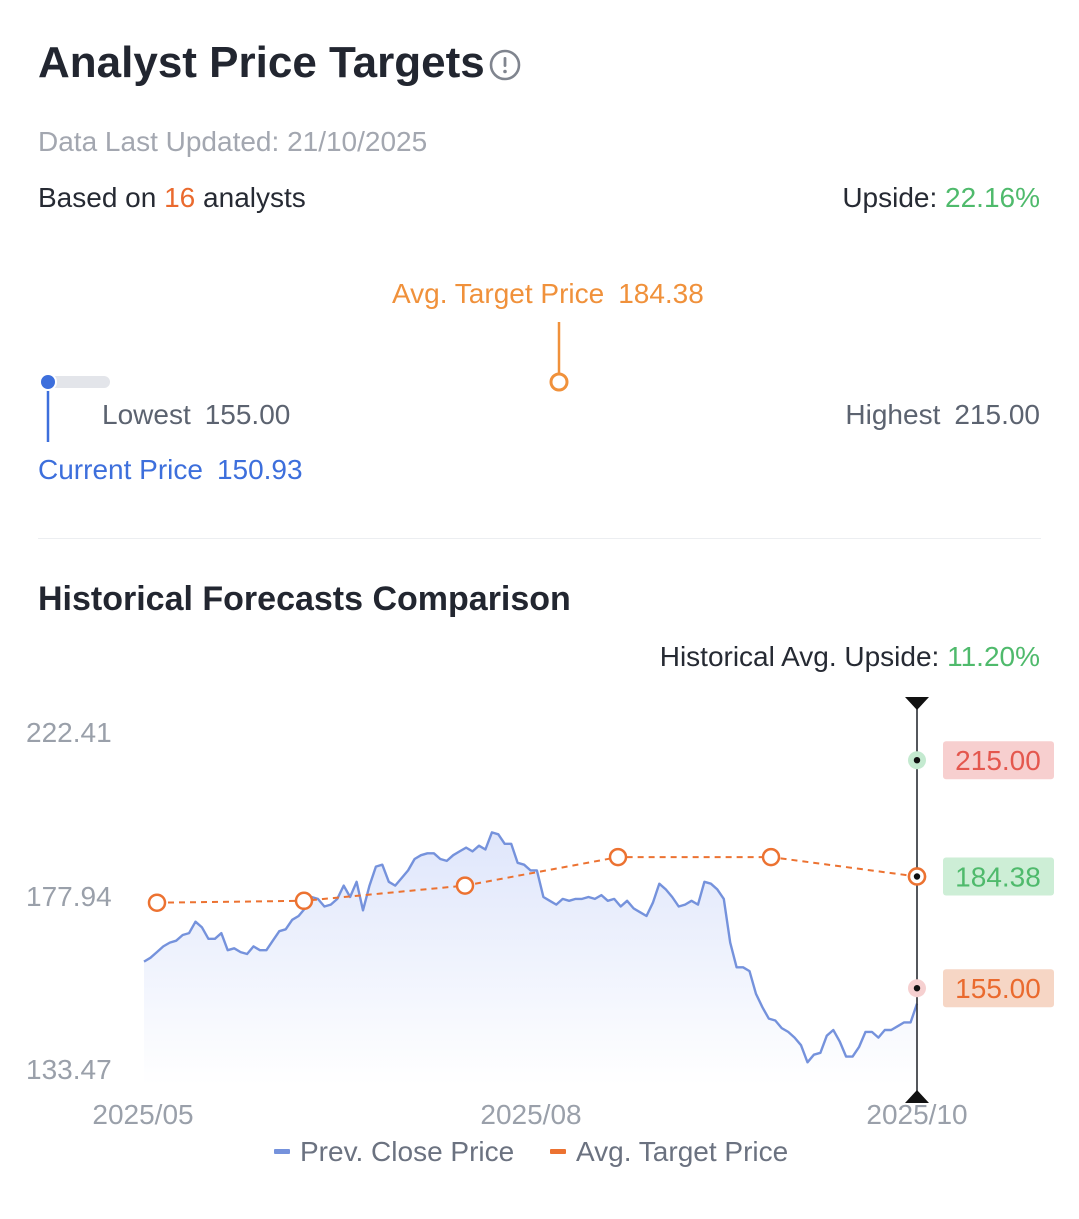  What do you see at coordinates (537, 880) in the screenshot?
I see `avg-target-line` at bounding box center [537, 880].